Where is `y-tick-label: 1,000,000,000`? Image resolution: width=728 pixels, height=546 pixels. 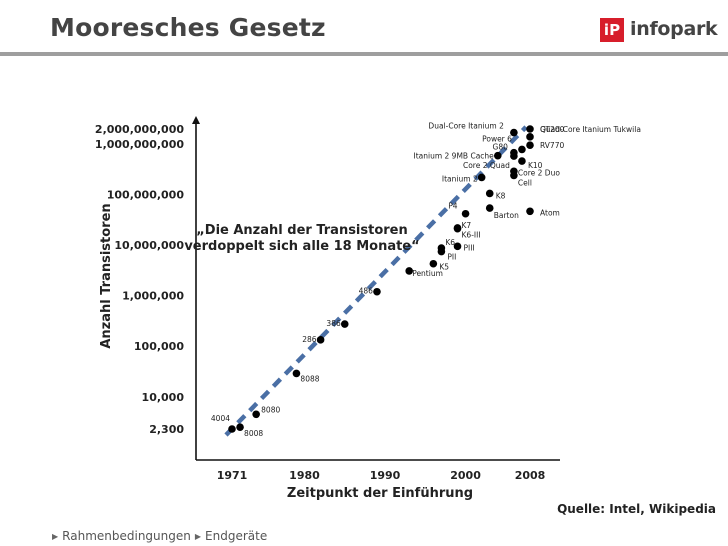 y-tick-label: 1,000,000,000 is located at coordinates (139, 144).